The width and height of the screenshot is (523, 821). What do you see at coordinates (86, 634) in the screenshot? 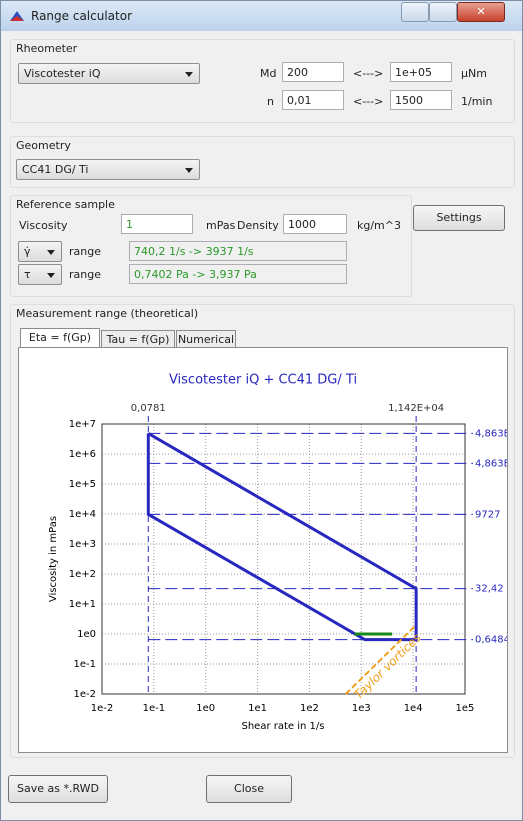
I see `y-tick-label: 1e0` at bounding box center [86, 634].